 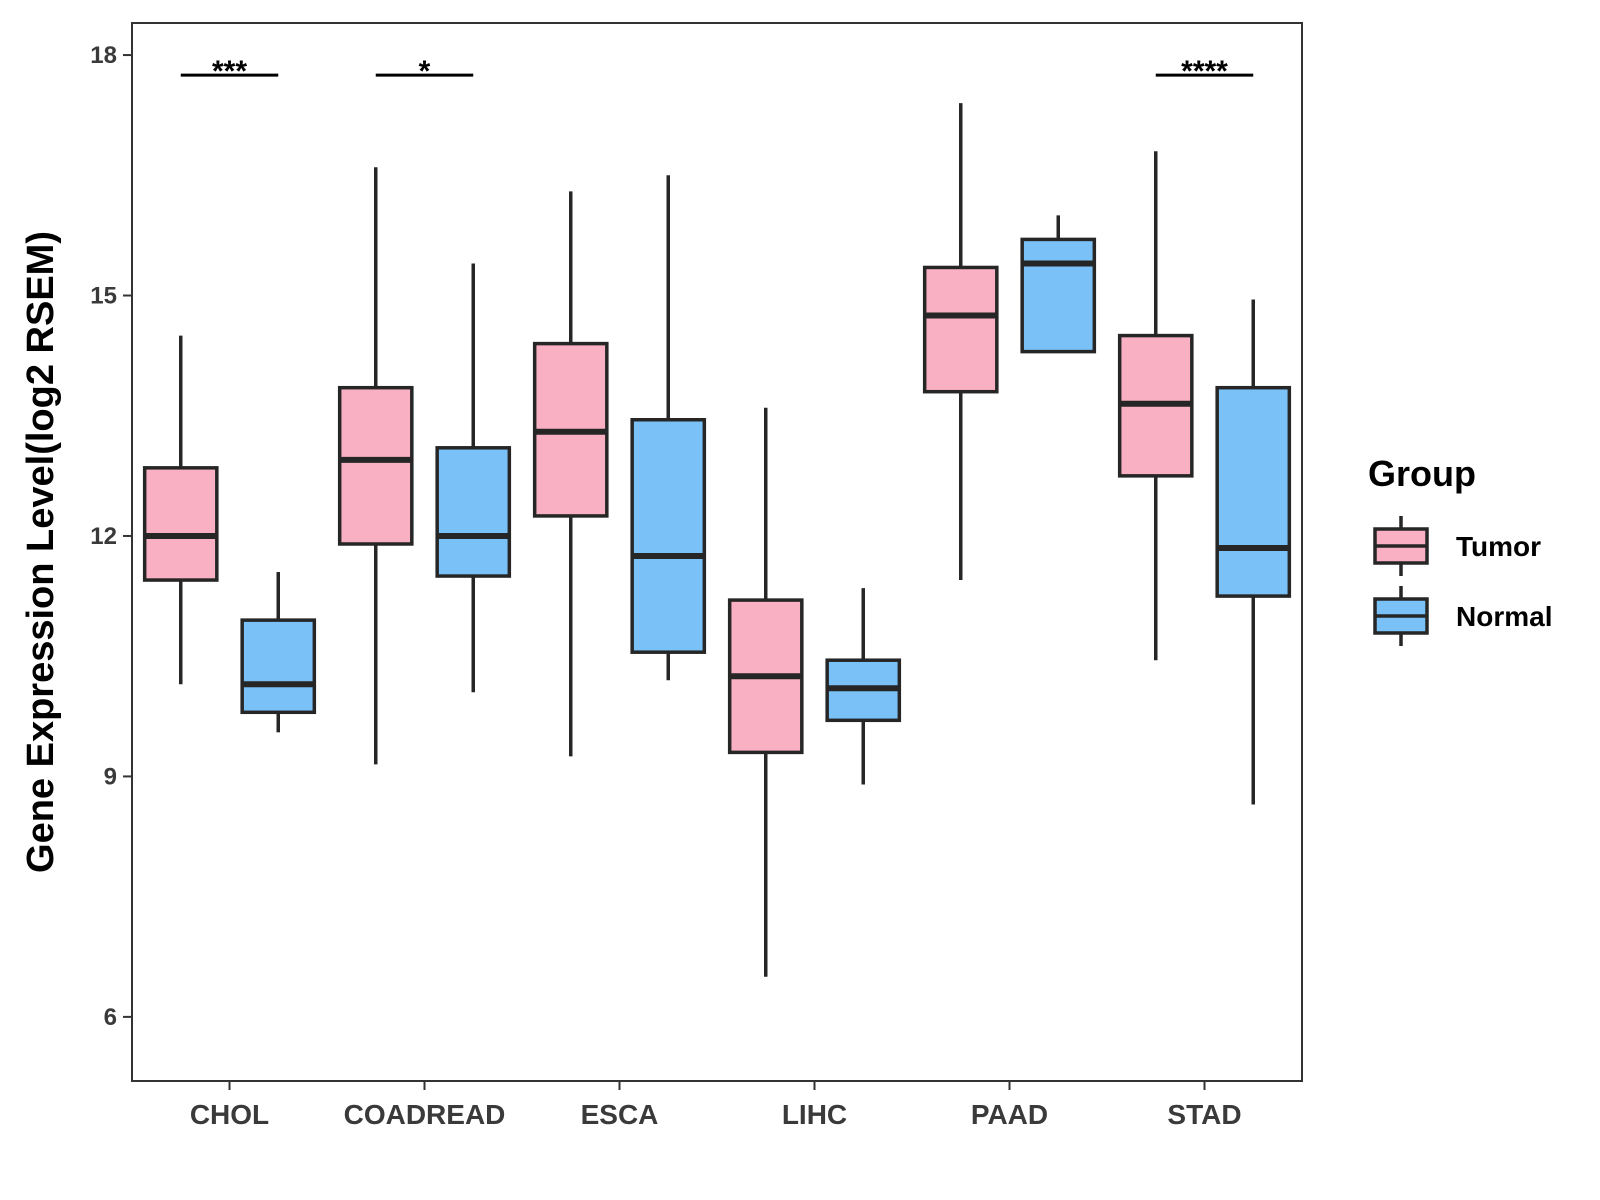 I want to click on x-tick-label: CHOL, so click(x=229, y=1114).